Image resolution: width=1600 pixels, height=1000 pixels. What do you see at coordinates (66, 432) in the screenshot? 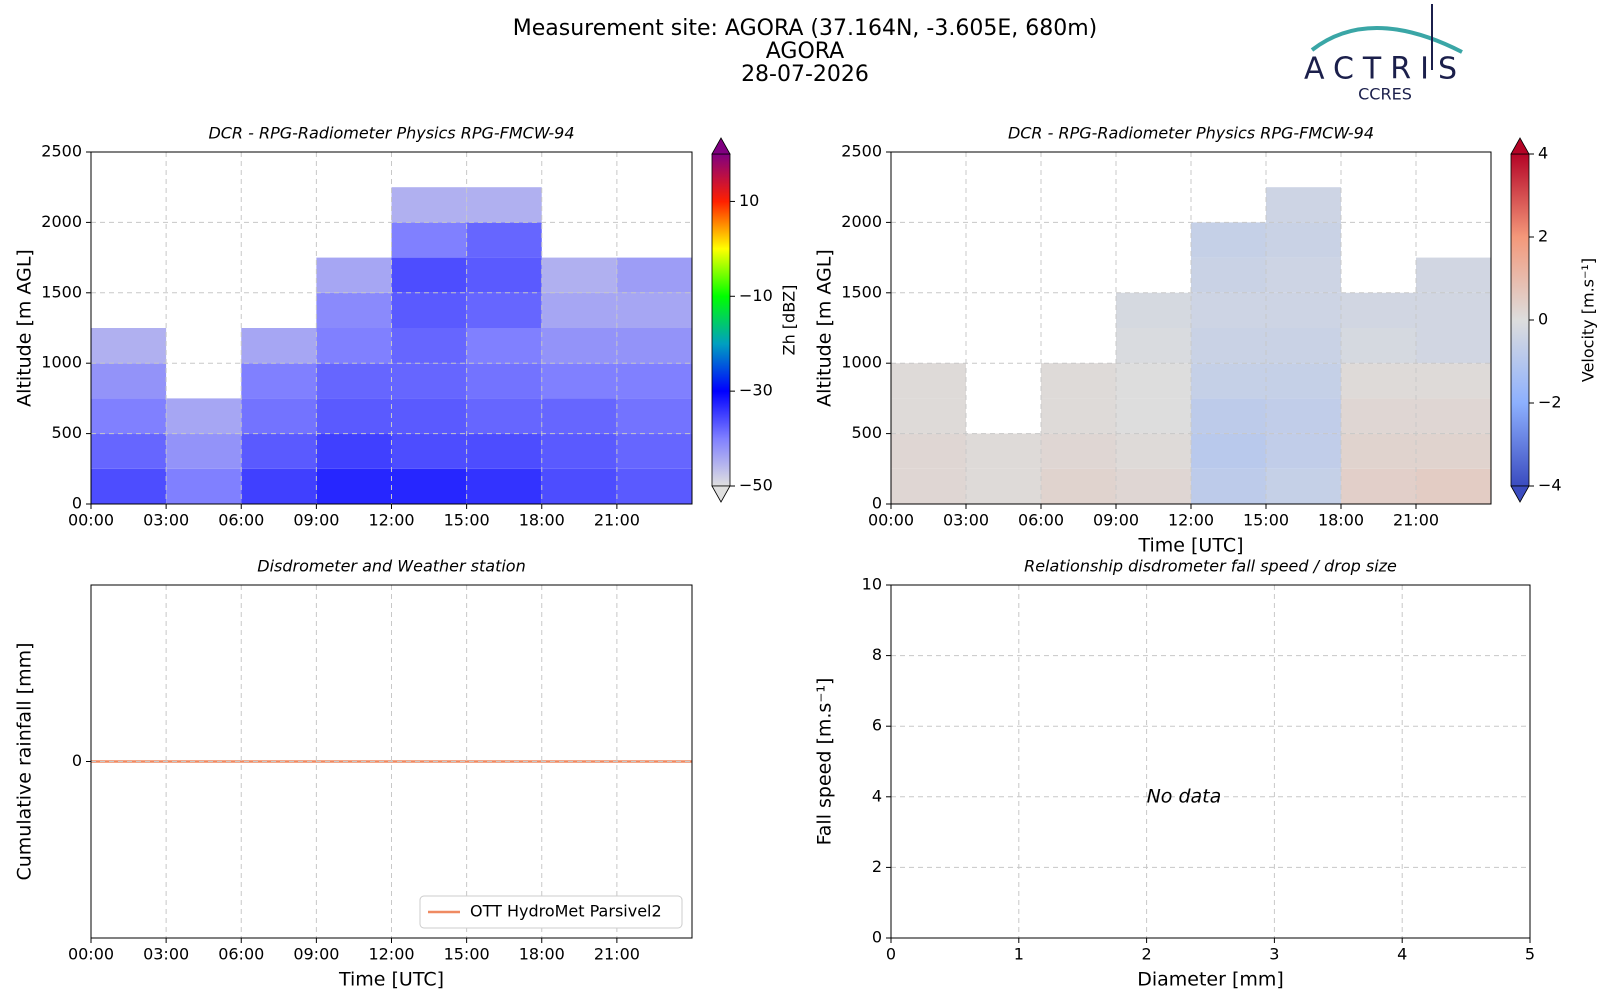
I see `y-tick-label: 500` at bounding box center [66, 432].